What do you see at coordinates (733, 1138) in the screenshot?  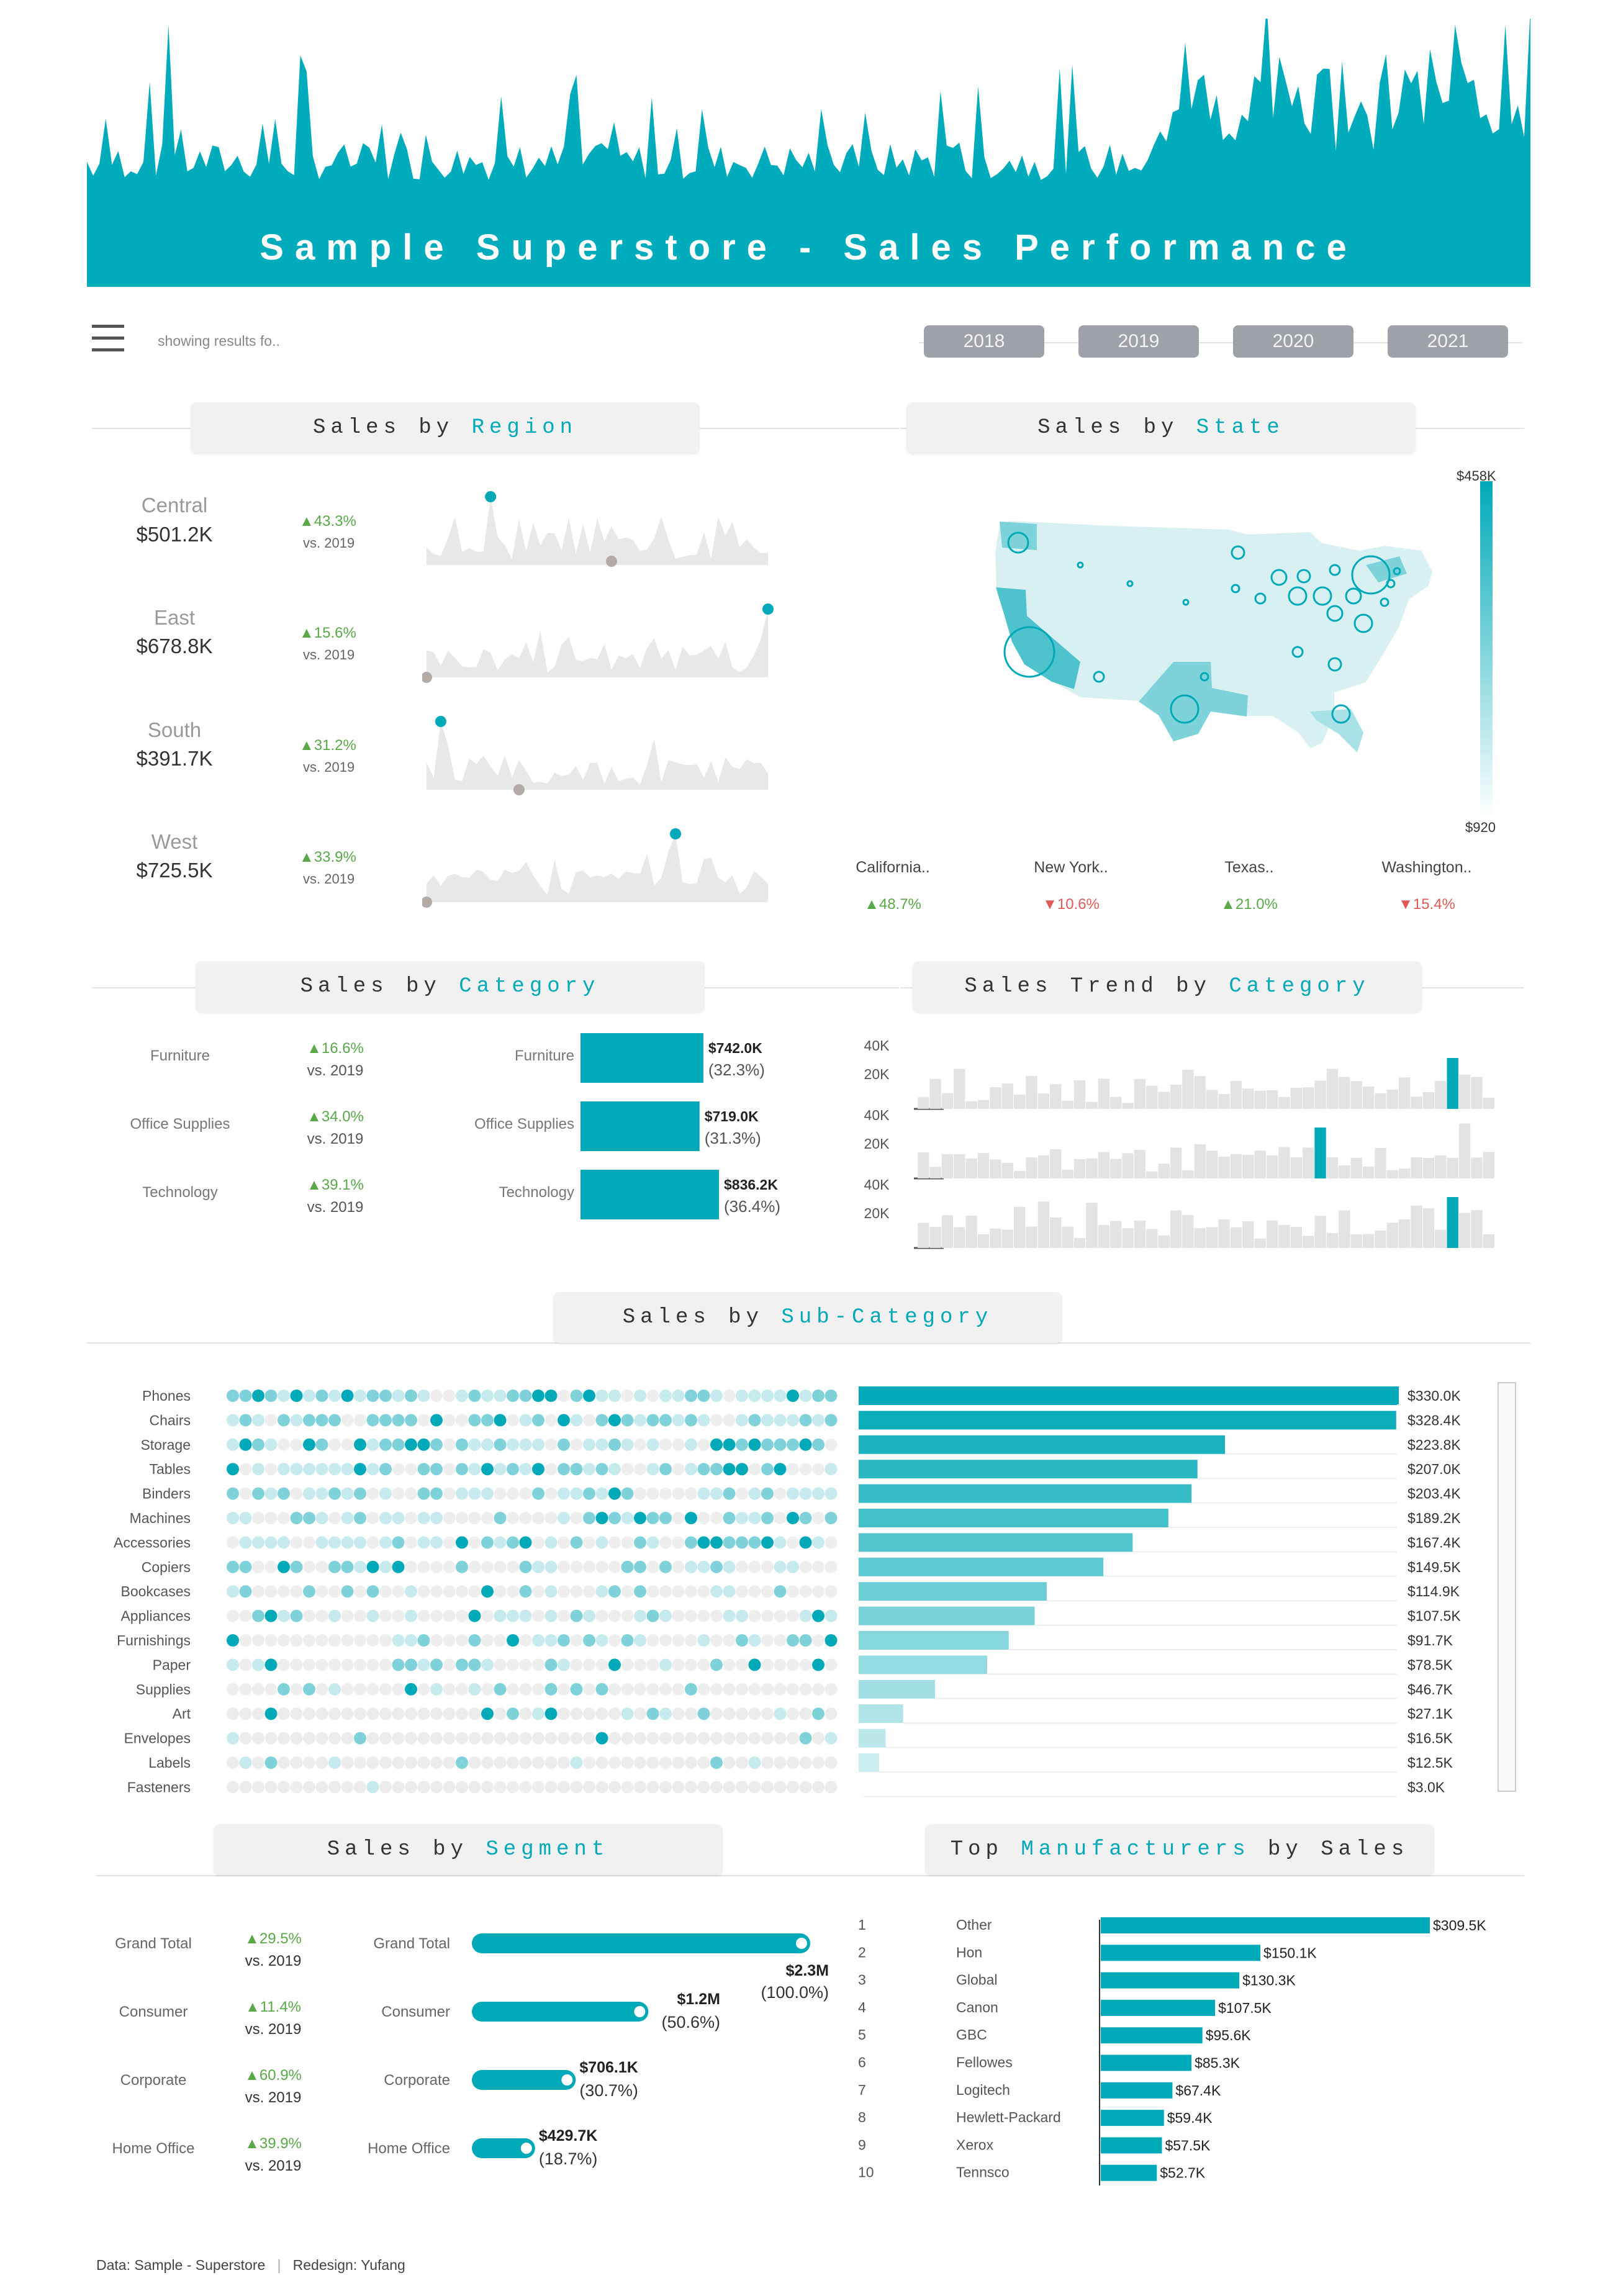 I see `category-share-label: (31.3%)` at bounding box center [733, 1138].